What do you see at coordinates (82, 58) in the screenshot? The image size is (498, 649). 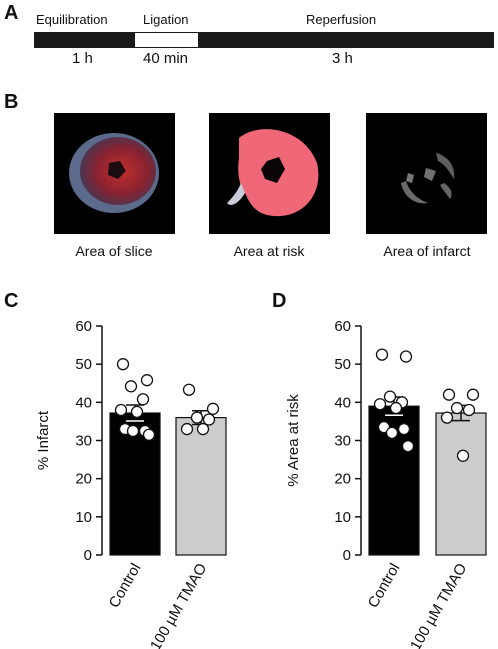 I see `duration-equilibration: 1 h` at bounding box center [82, 58].